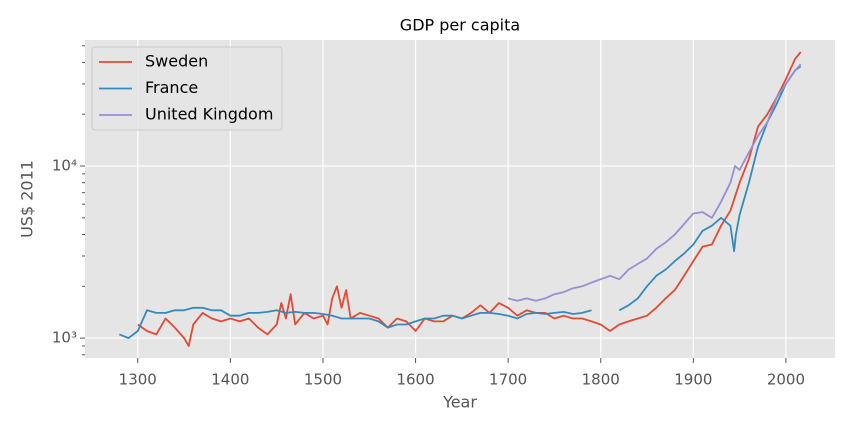  What do you see at coordinates (355, 322) in the screenshot?
I see `line` at bounding box center [355, 322].